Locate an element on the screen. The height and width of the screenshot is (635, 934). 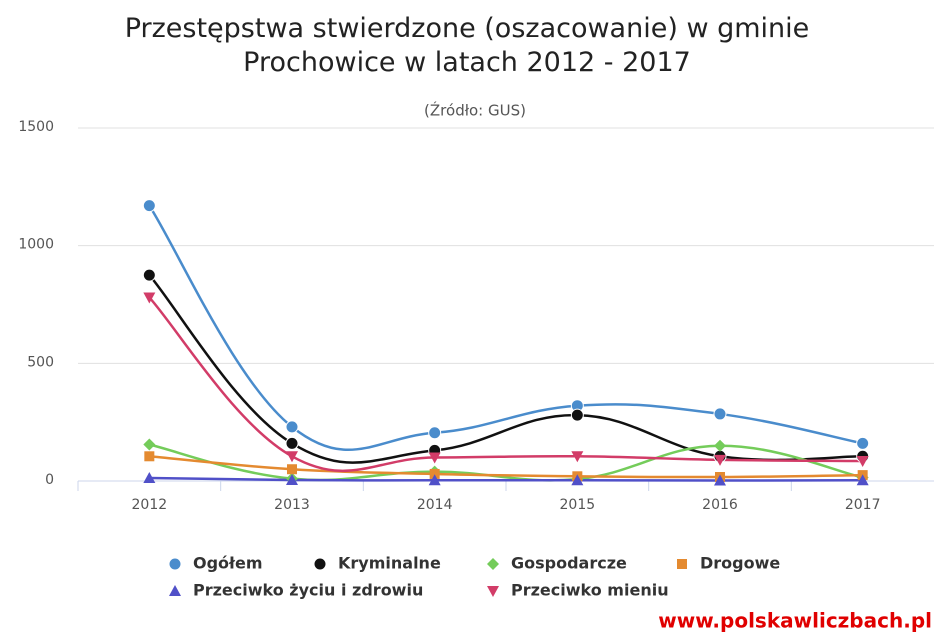
x-tick-label: 2013 is located at coordinates (292, 505).